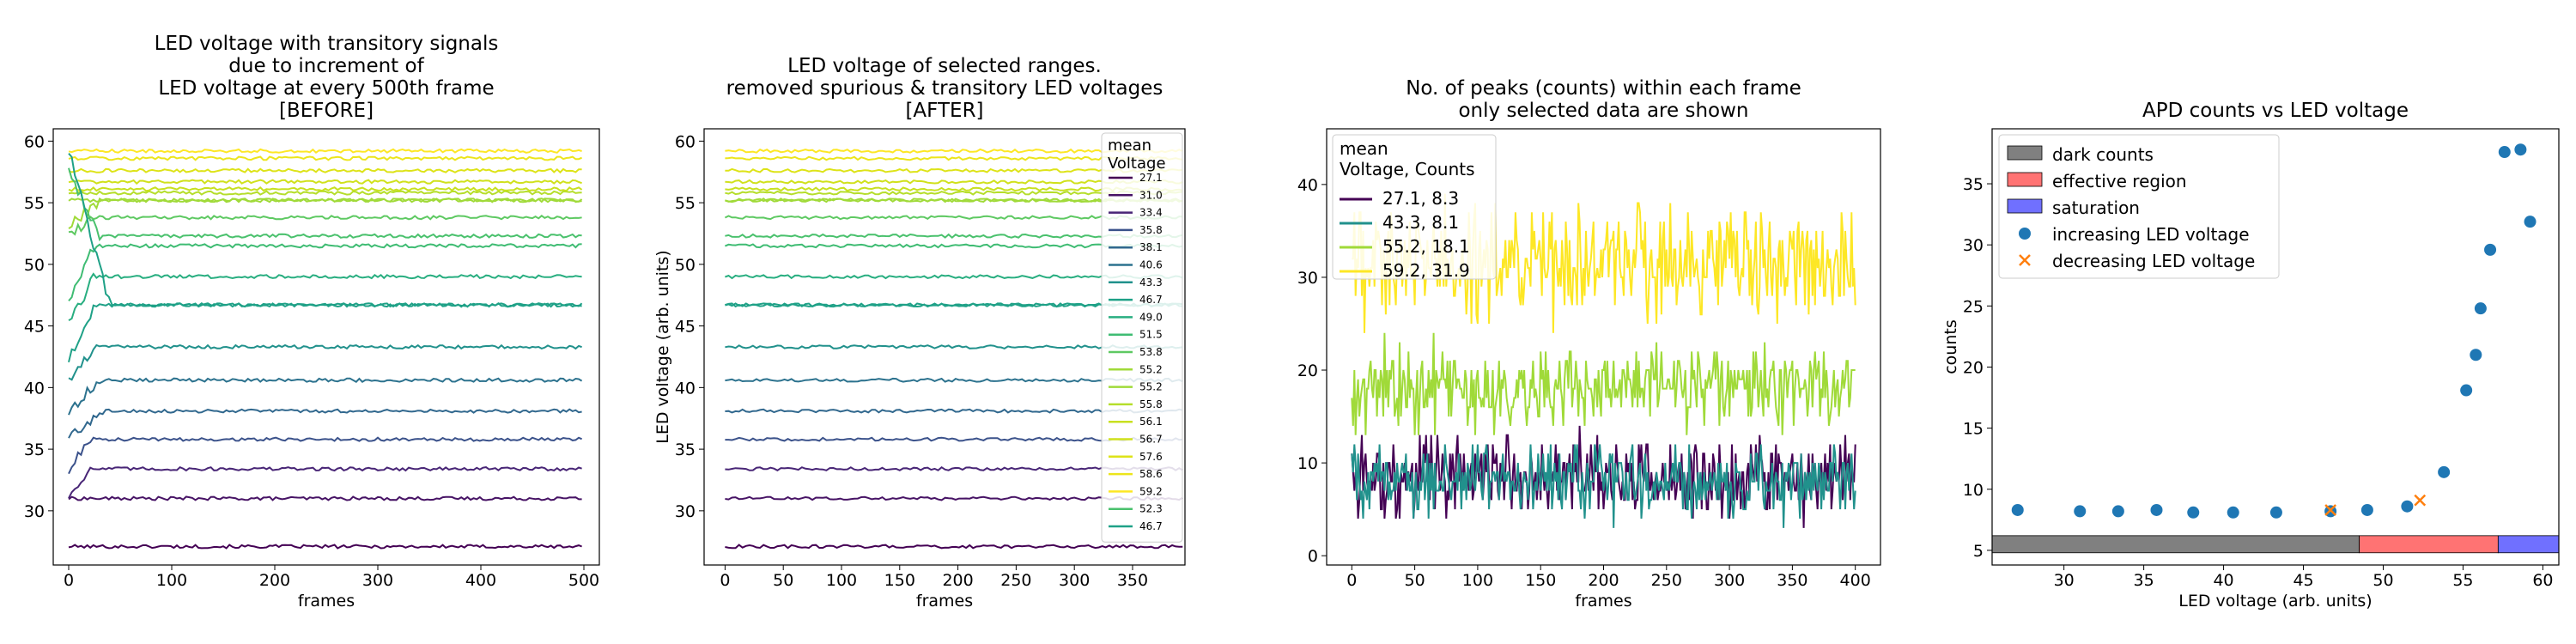 This screenshot has width=2576, height=644. I want to click on series-group, so click(1603, 360).